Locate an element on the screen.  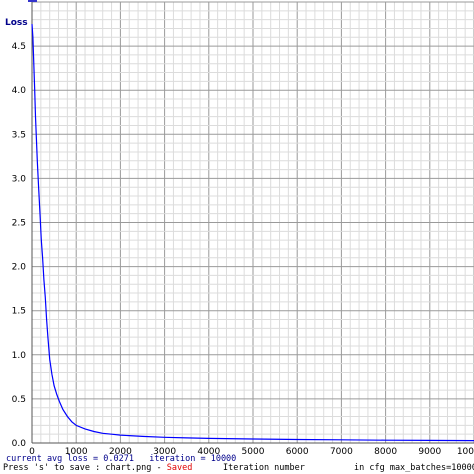
y-tick-label: 3.5 is located at coordinates (19, 135).